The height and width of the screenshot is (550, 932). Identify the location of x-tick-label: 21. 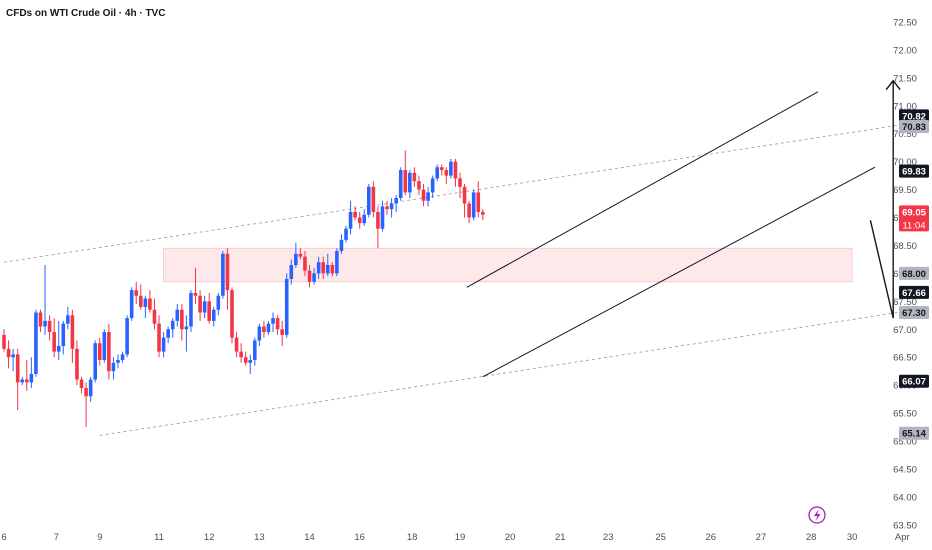
(560, 537).